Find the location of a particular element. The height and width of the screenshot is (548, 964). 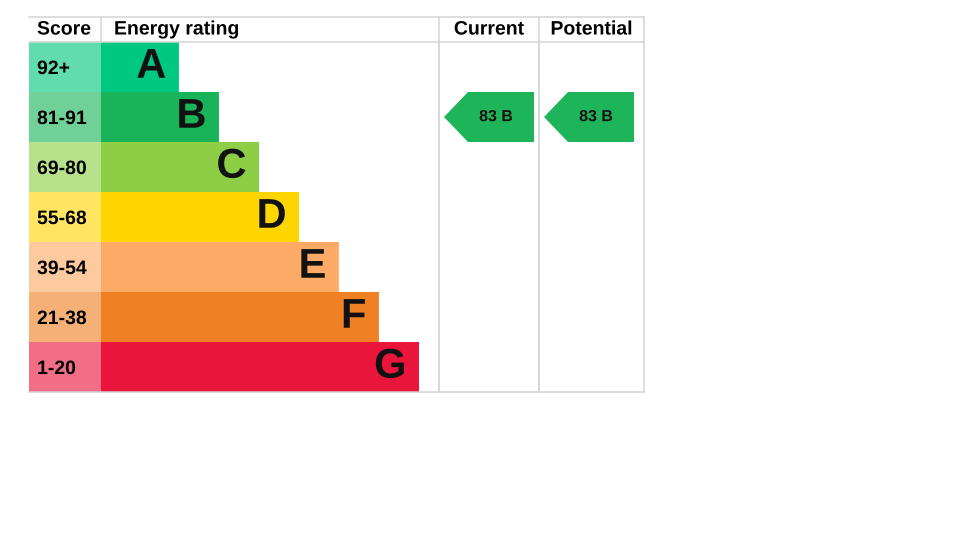

y-axis-title: Score is located at coordinates (64, 27).